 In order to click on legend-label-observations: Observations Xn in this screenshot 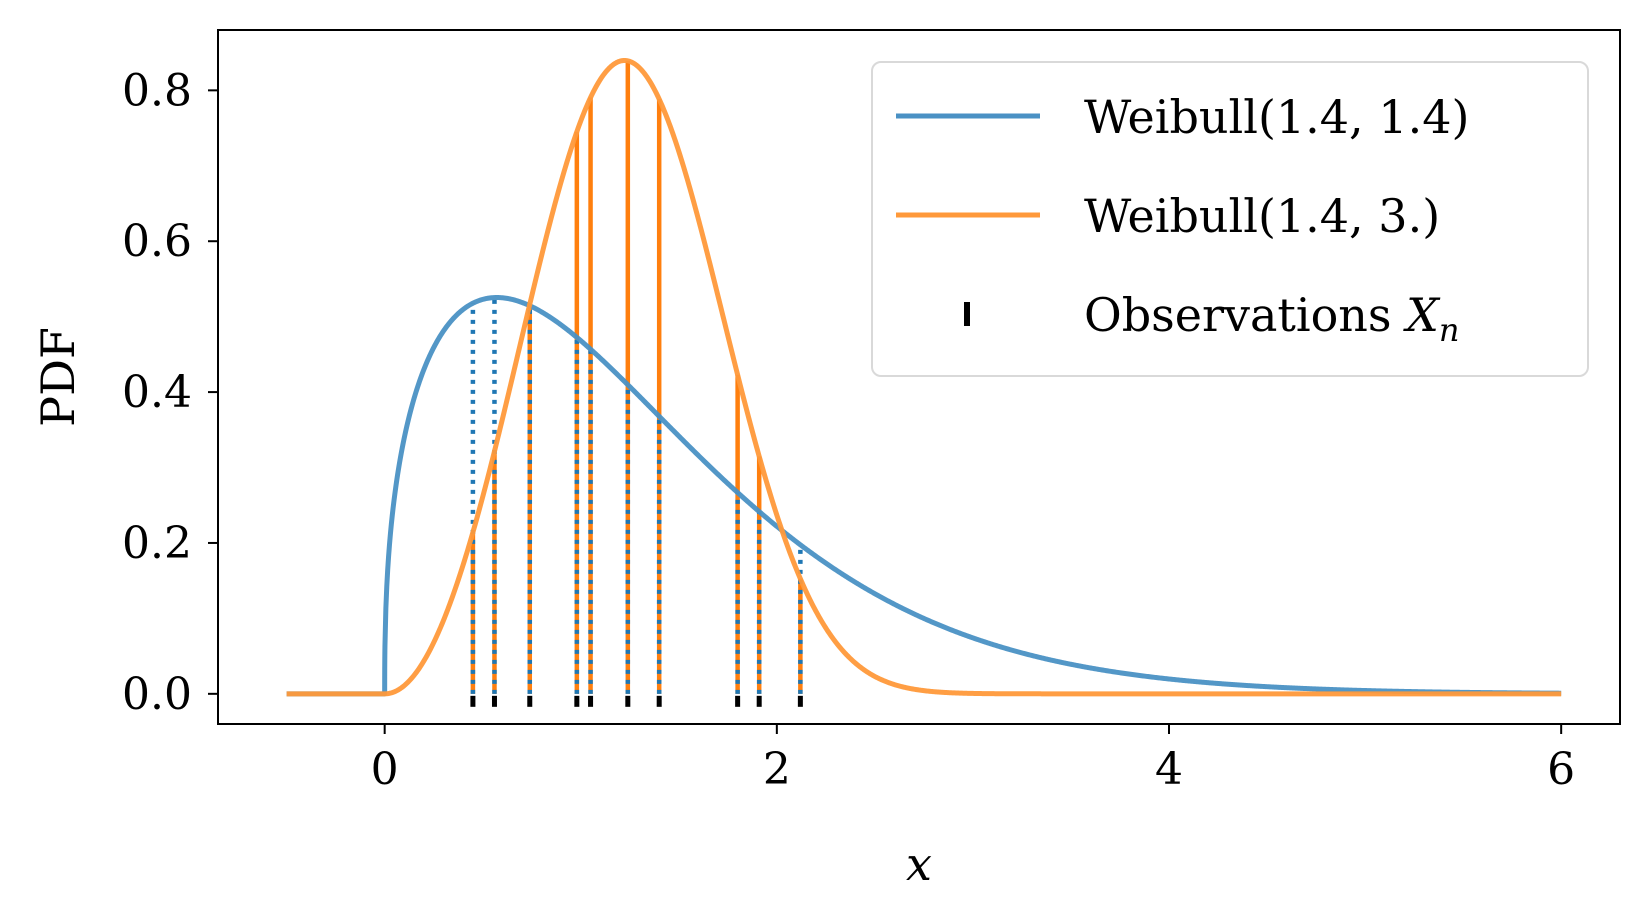, I will do `click(1272, 318)`.